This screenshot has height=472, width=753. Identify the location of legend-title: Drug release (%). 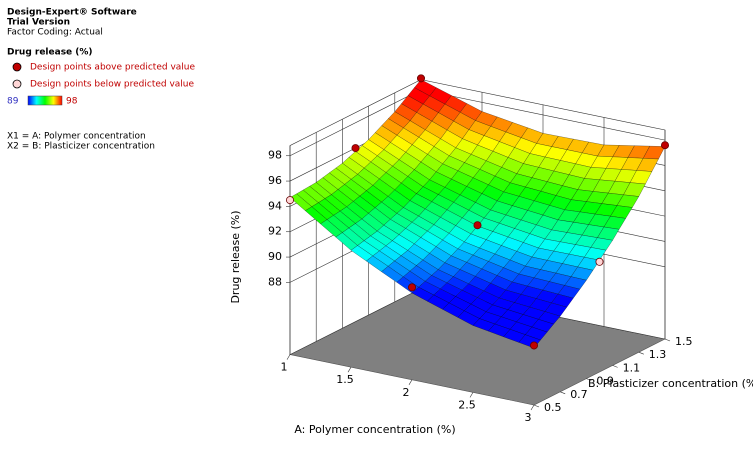
(50, 53).